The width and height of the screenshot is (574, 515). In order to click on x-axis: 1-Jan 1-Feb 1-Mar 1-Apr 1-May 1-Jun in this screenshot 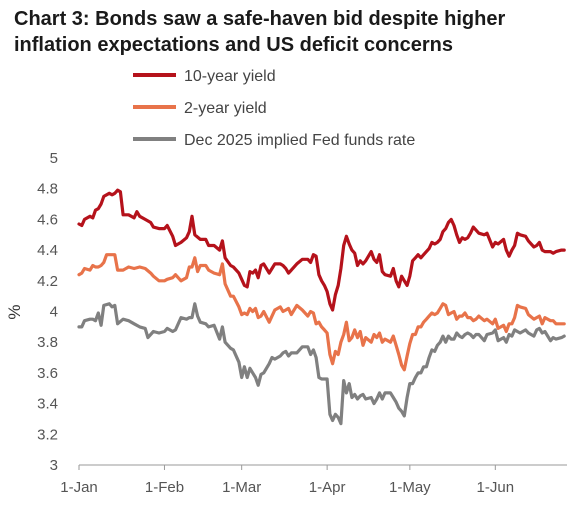, I will do `click(313, 480)`.